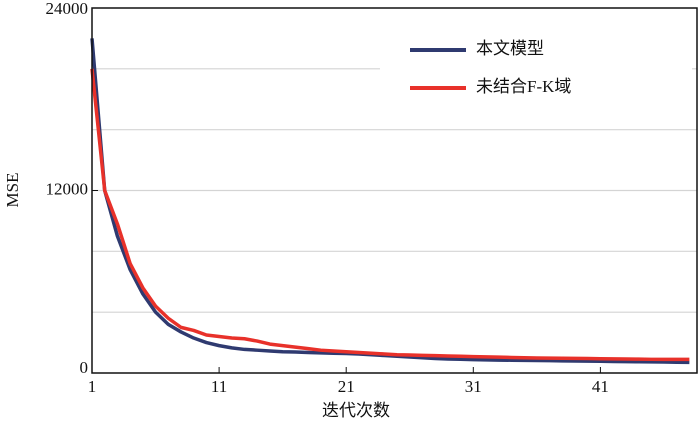 The image size is (700, 431). Describe the element at coordinates (219, 386) in the screenshot. I see `x-tick-label: 11` at that location.